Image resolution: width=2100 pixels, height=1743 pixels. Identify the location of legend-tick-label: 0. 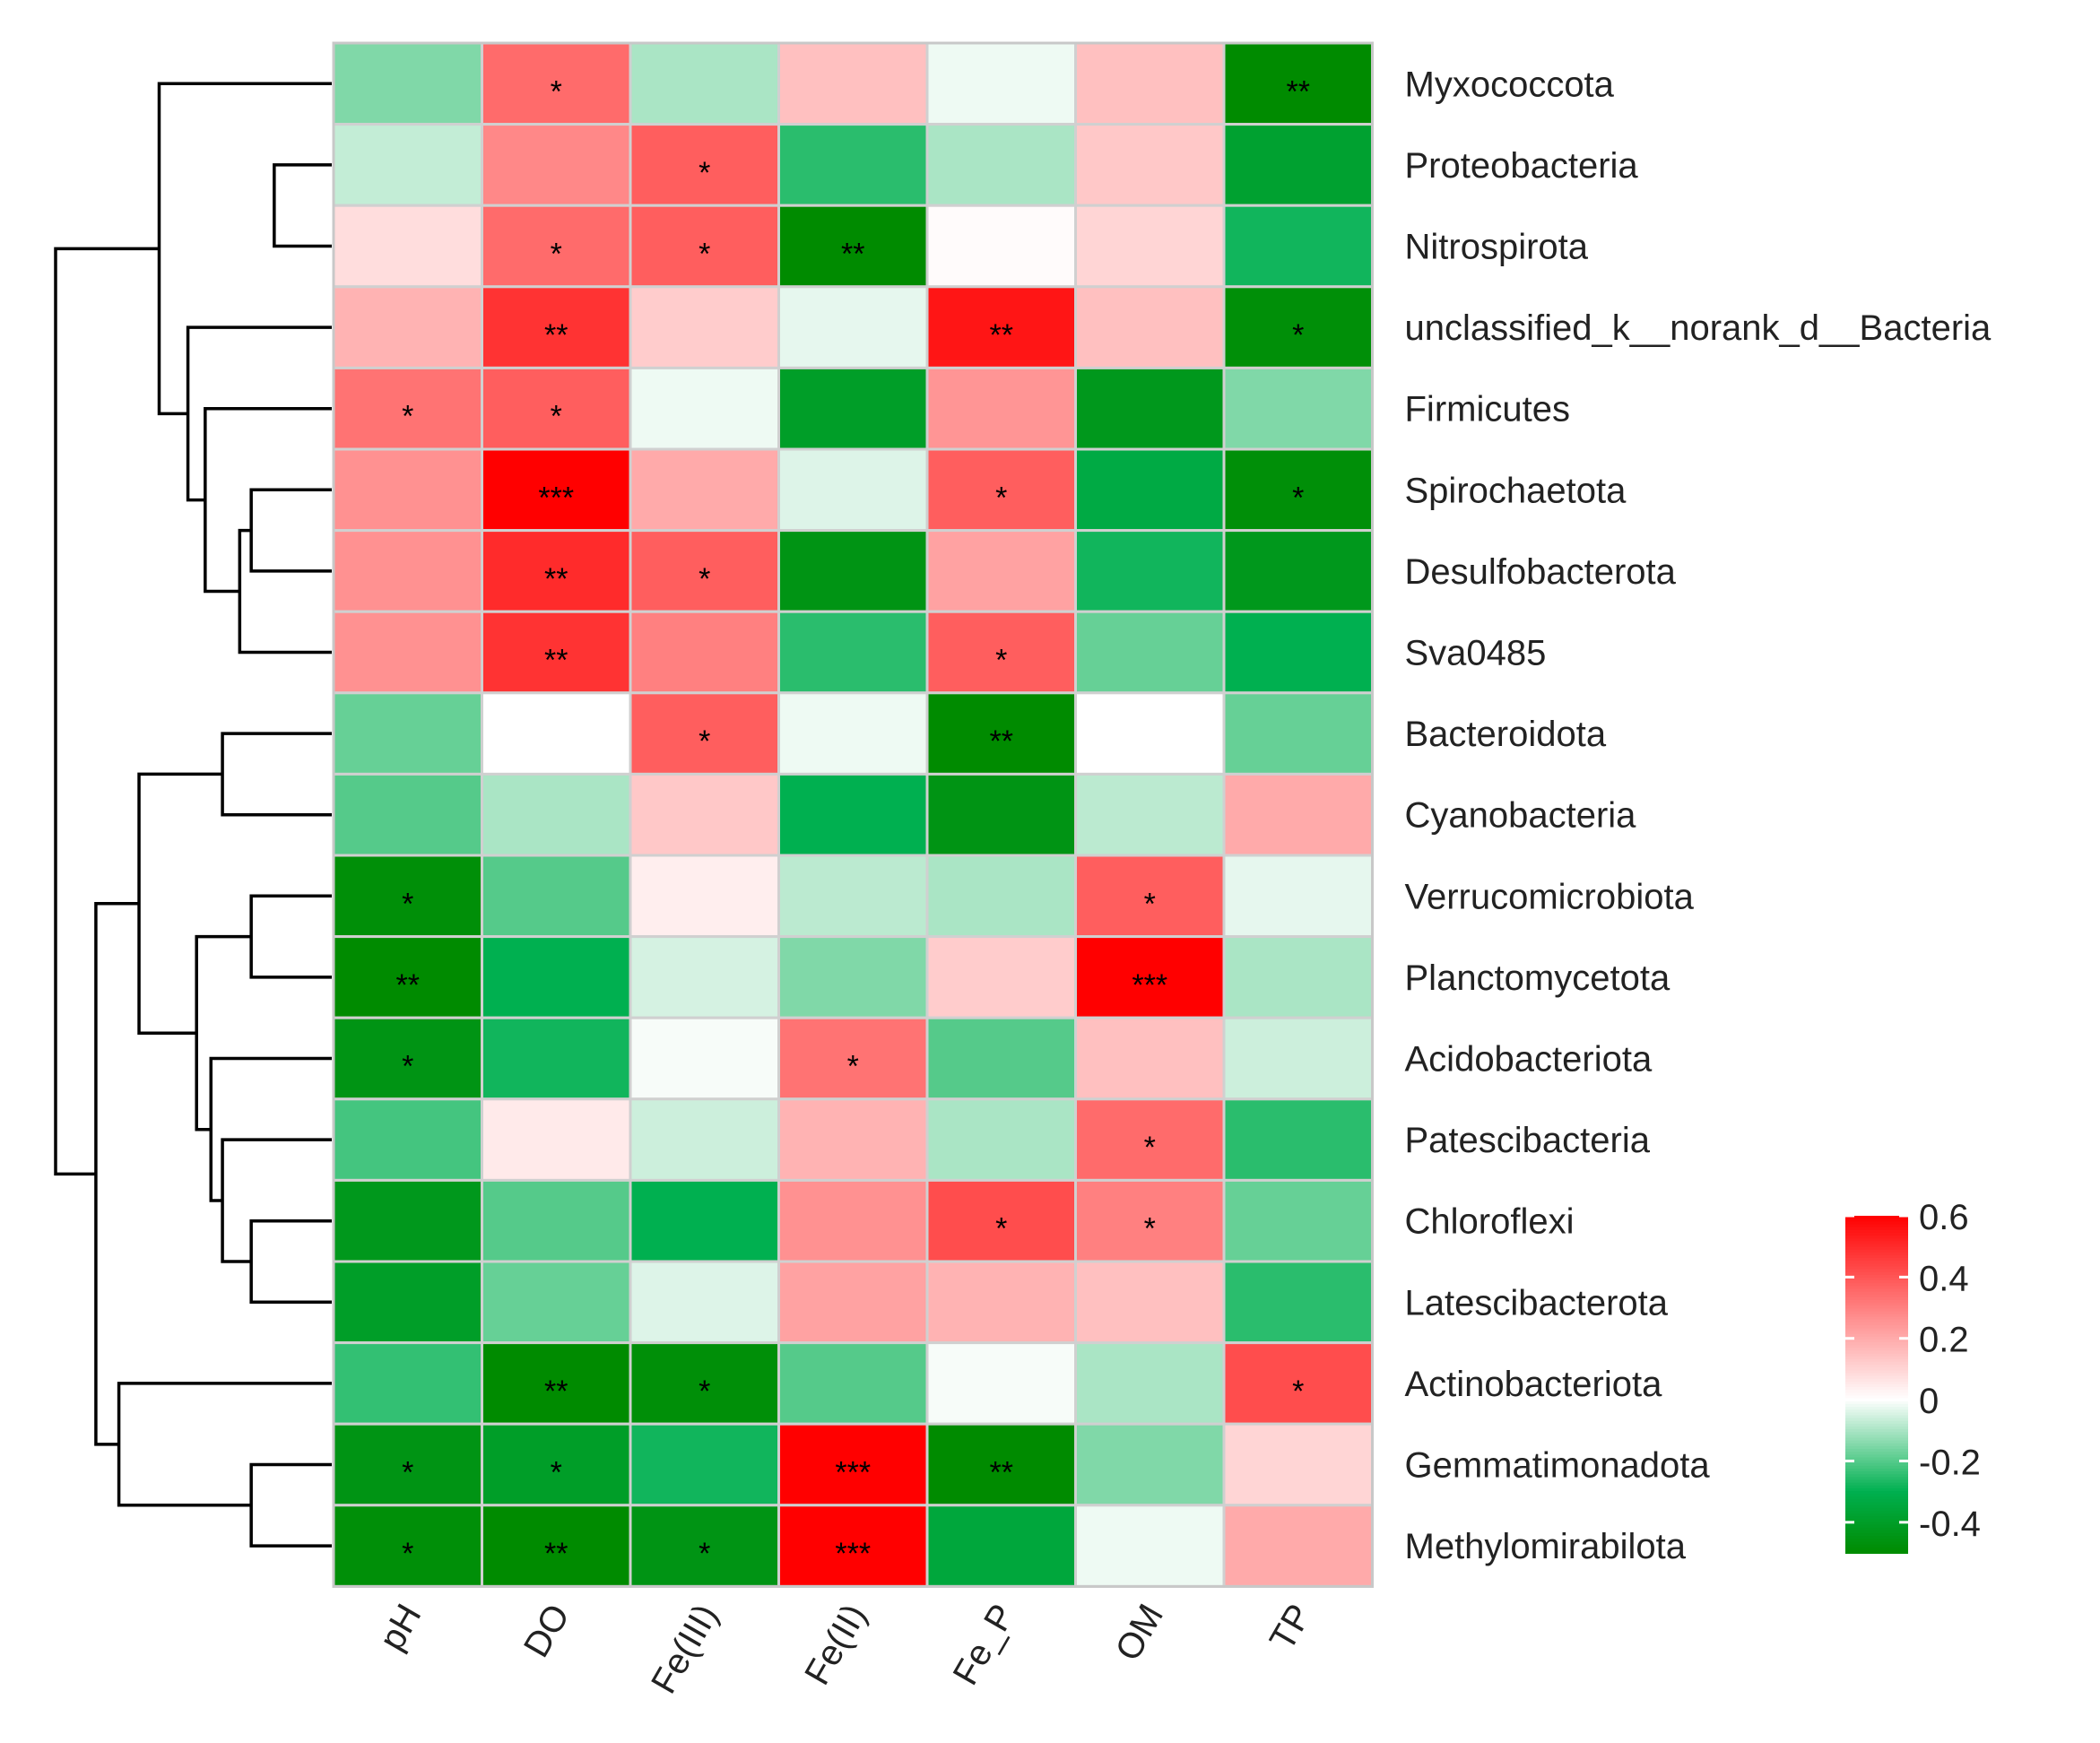
(1929, 1401).